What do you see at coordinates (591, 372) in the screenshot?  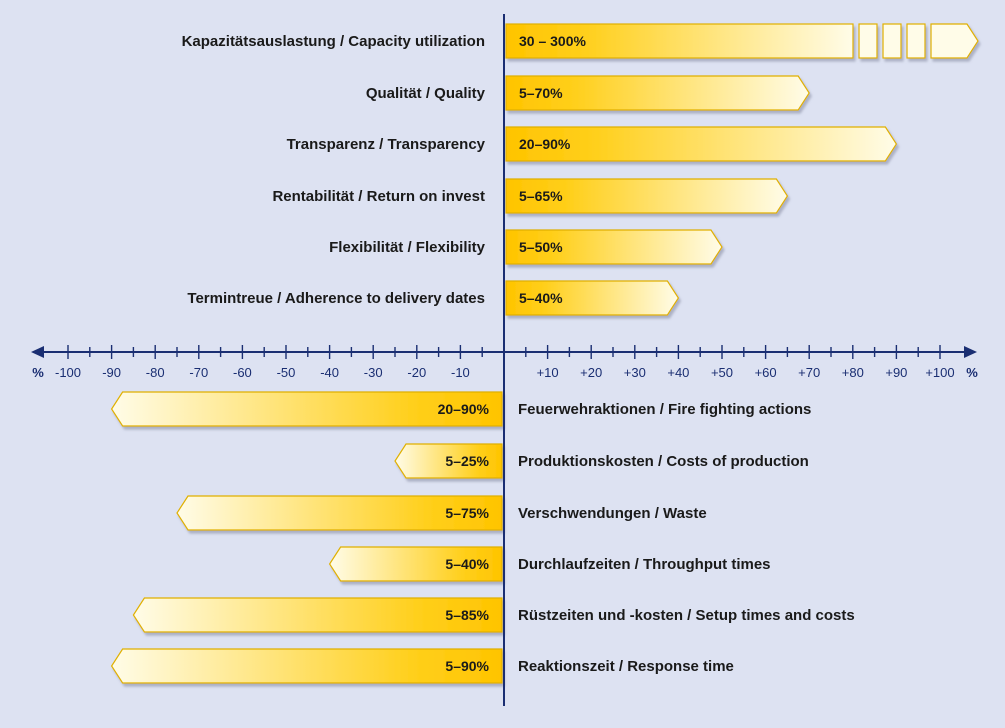 I see `tick-label: +20` at bounding box center [591, 372].